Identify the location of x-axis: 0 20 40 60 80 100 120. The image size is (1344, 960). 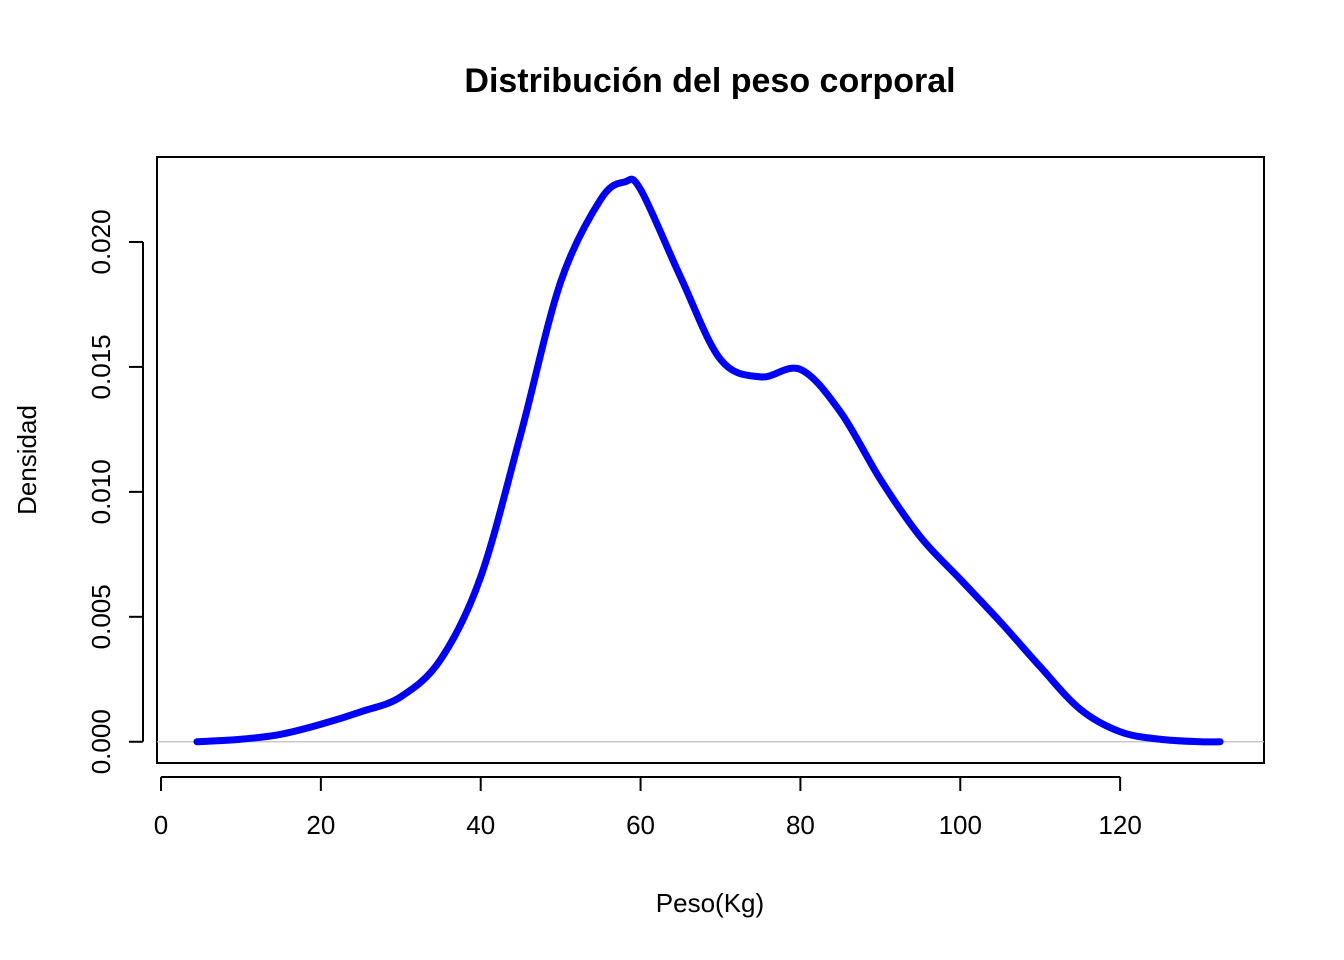
(648, 808).